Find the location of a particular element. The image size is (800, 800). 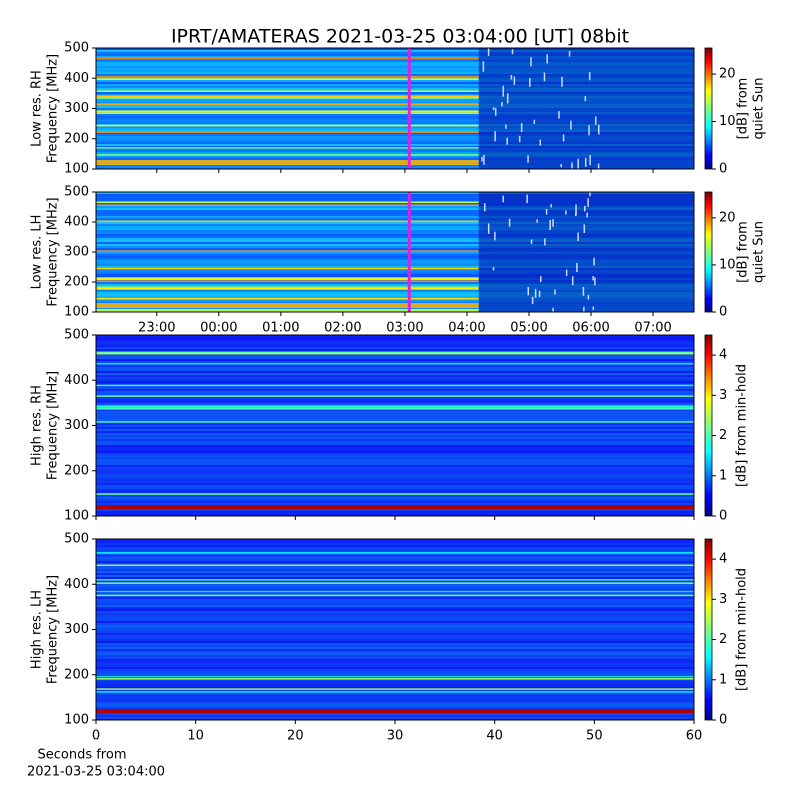

x-tick-label: 60 is located at coordinates (694, 736).